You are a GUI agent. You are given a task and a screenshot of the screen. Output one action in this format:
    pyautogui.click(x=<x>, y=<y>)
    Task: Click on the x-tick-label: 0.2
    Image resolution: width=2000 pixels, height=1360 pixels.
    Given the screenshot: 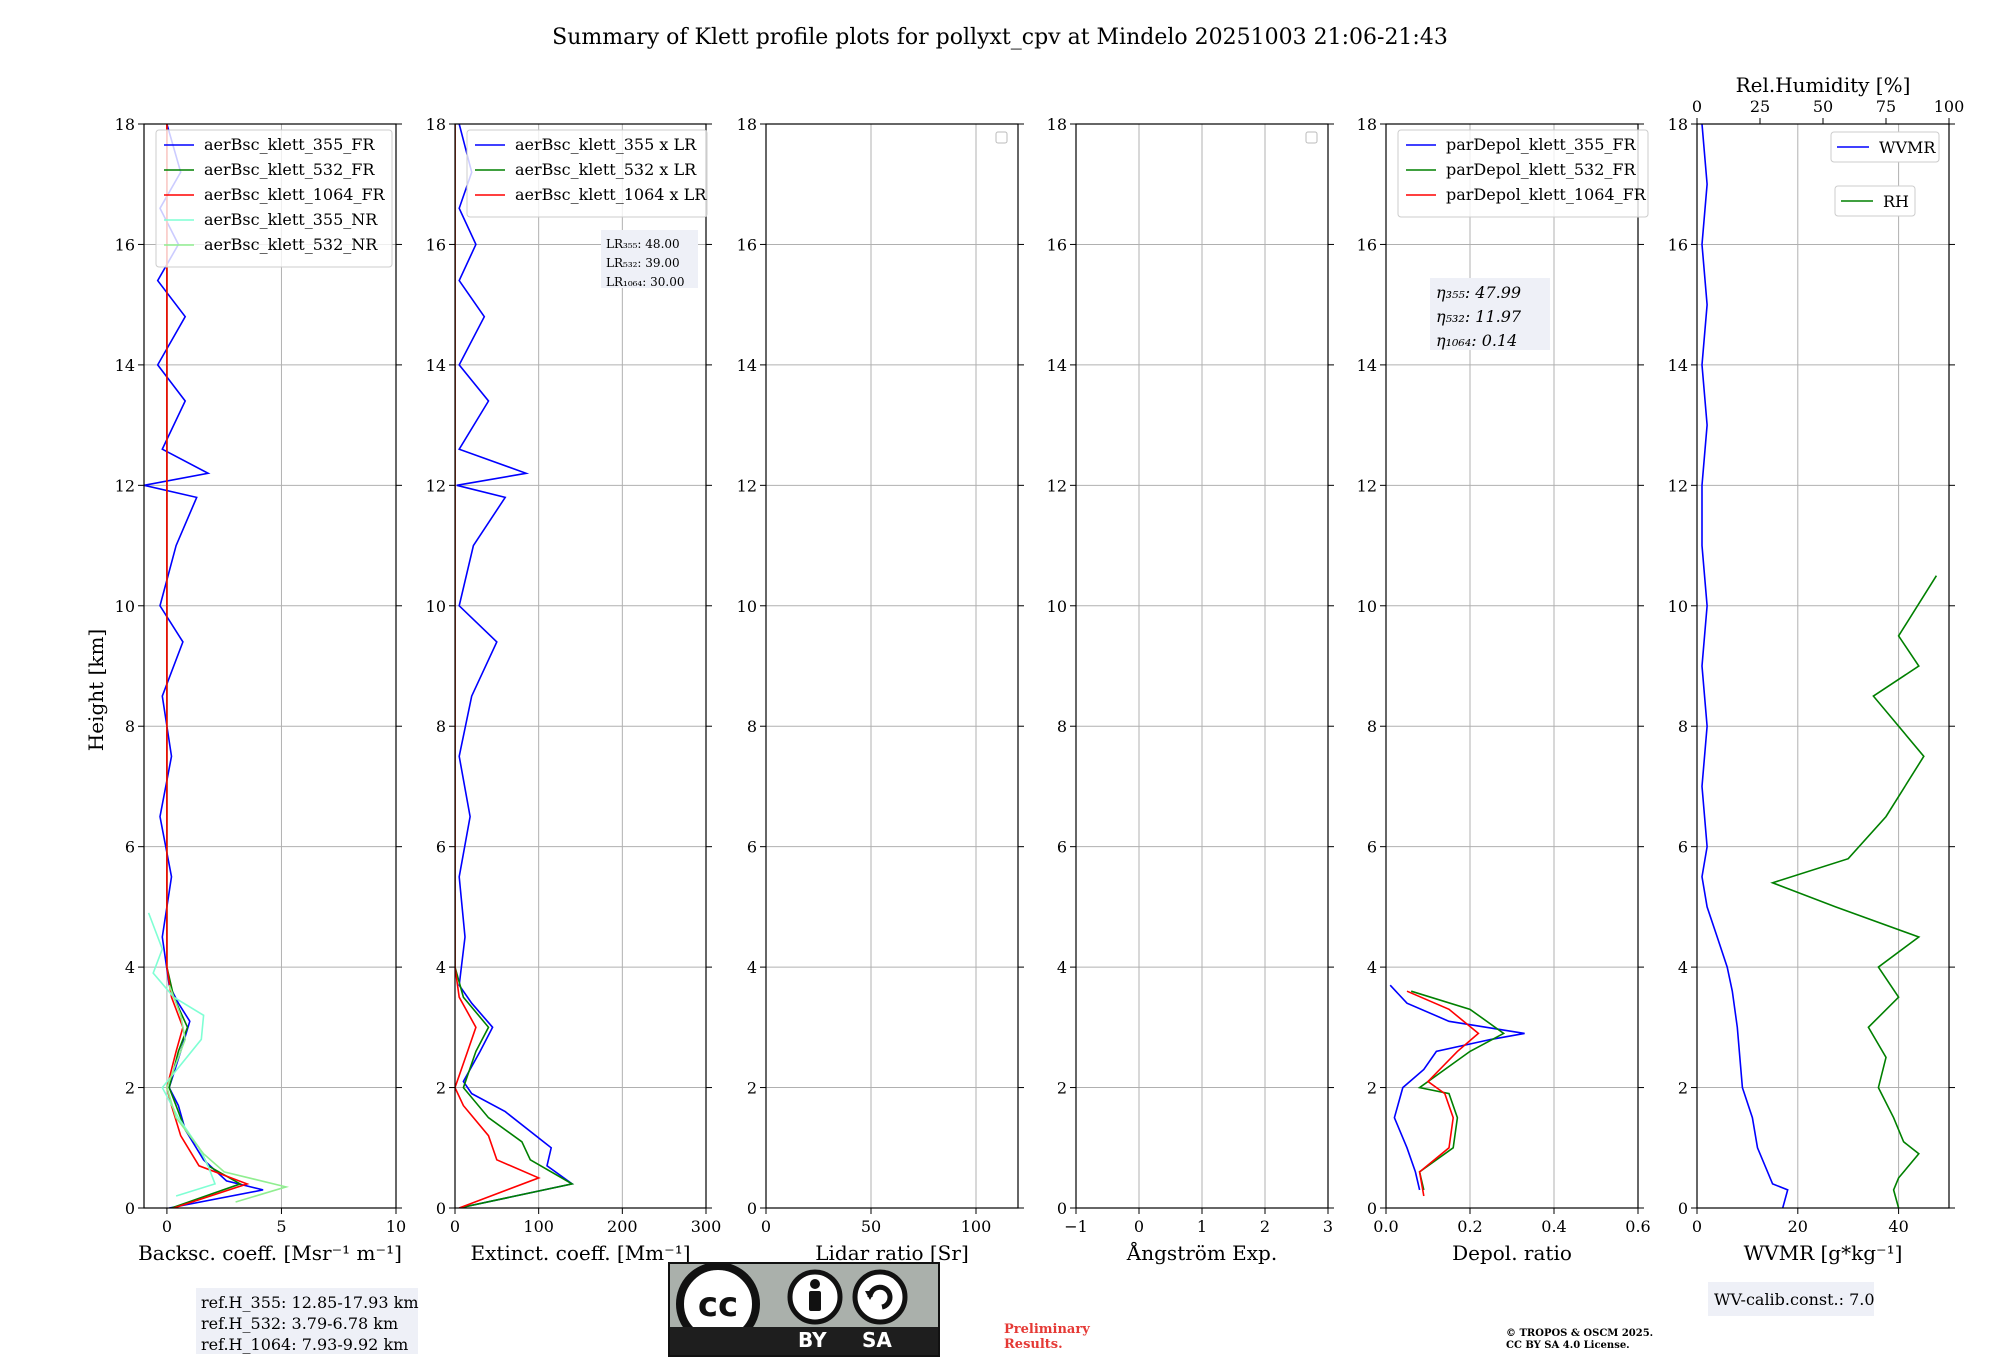 What is the action you would take?
    pyautogui.click(x=1469, y=1226)
    